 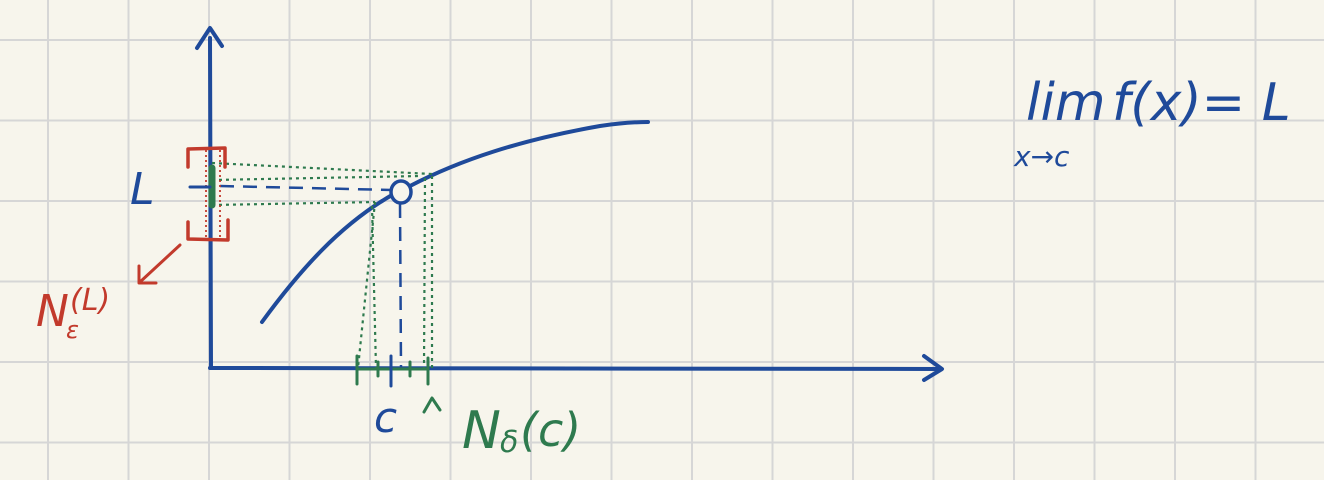 I want to click on limit-expression: f(x)= L, so click(x=1201, y=103).